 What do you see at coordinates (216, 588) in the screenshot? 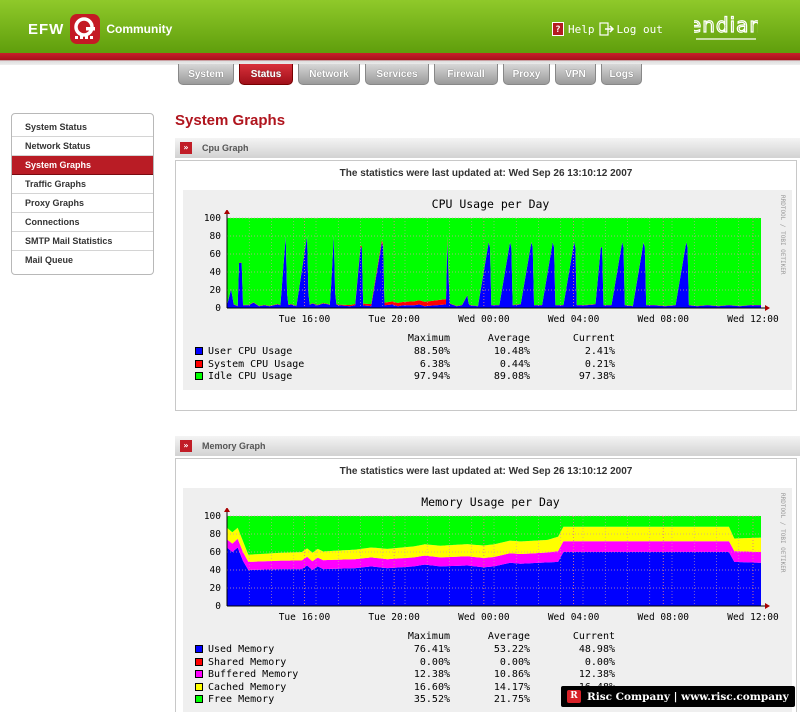
I see `y-tick-label: 20` at bounding box center [216, 588].